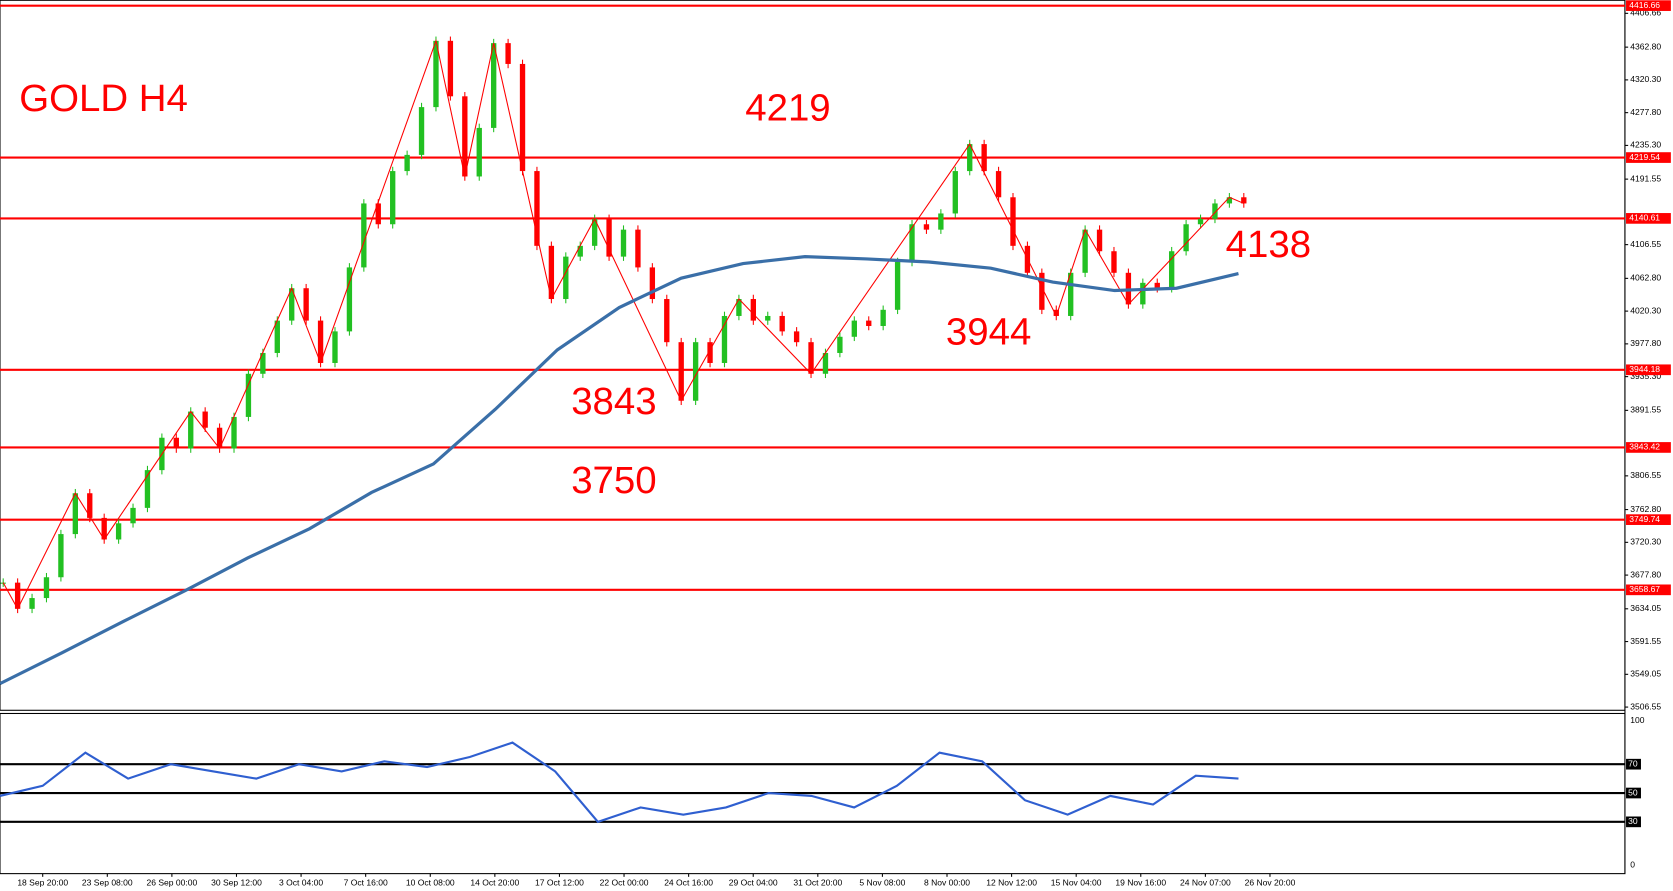 The height and width of the screenshot is (891, 1673). What do you see at coordinates (1645, 641) in the screenshot?
I see `y-tick-label: 3591.55` at bounding box center [1645, 641].